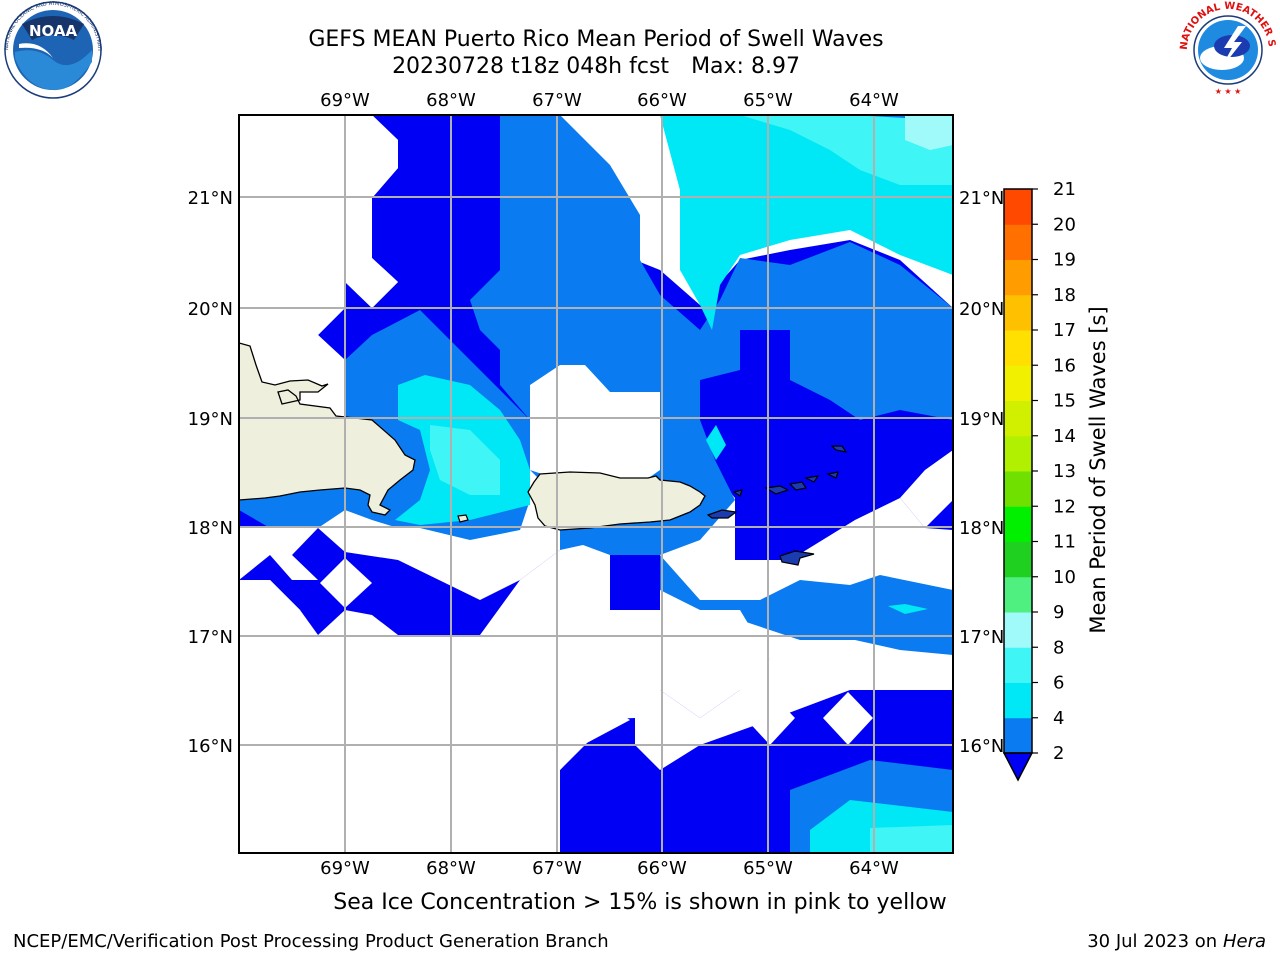 This screenshot has width=1280, height=960. What do you see at coordinates (1064, 471) in the screenshot?
I see `colorbar-tick-label: 13` at bounding box center [1064, 471].